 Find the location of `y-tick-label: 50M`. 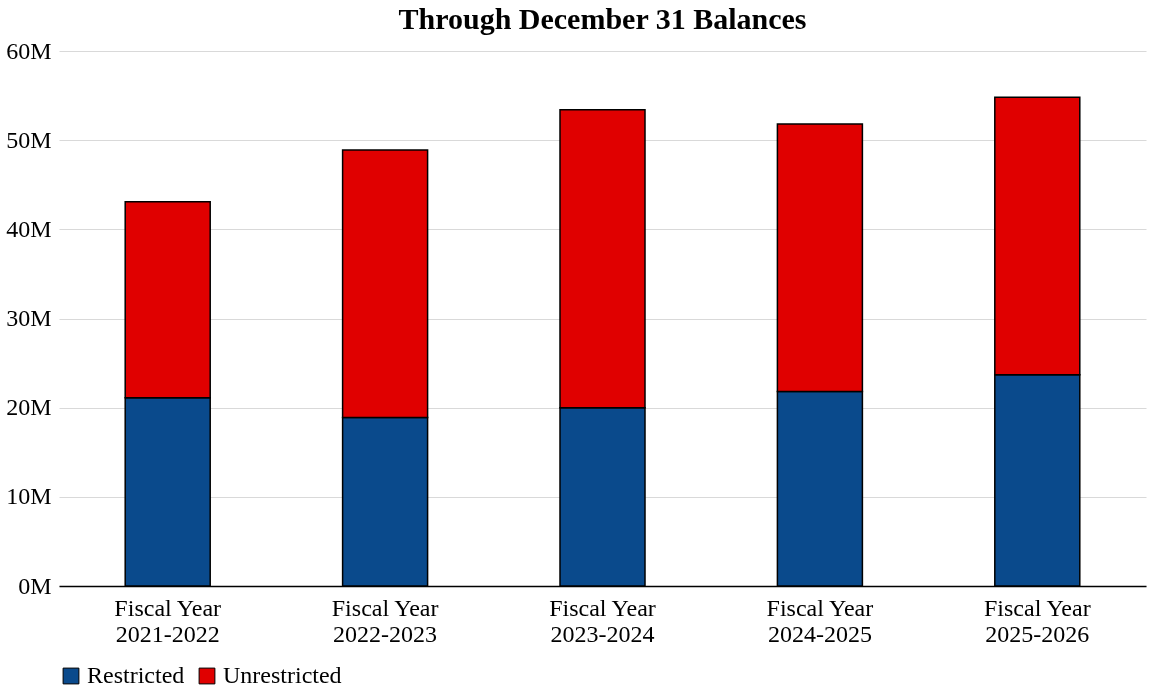

y-tick-label: 50M is located at coordinates (29, 139).